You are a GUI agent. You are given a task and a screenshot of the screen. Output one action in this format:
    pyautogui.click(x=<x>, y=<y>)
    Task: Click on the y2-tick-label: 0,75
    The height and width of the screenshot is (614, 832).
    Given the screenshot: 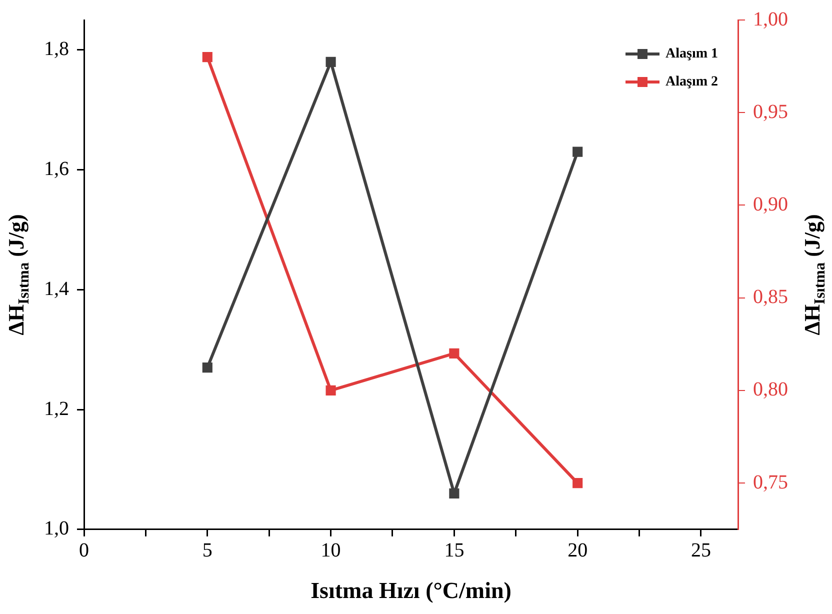 What is the action you would take?
    pyautogui.click(x=770, y=482)
    